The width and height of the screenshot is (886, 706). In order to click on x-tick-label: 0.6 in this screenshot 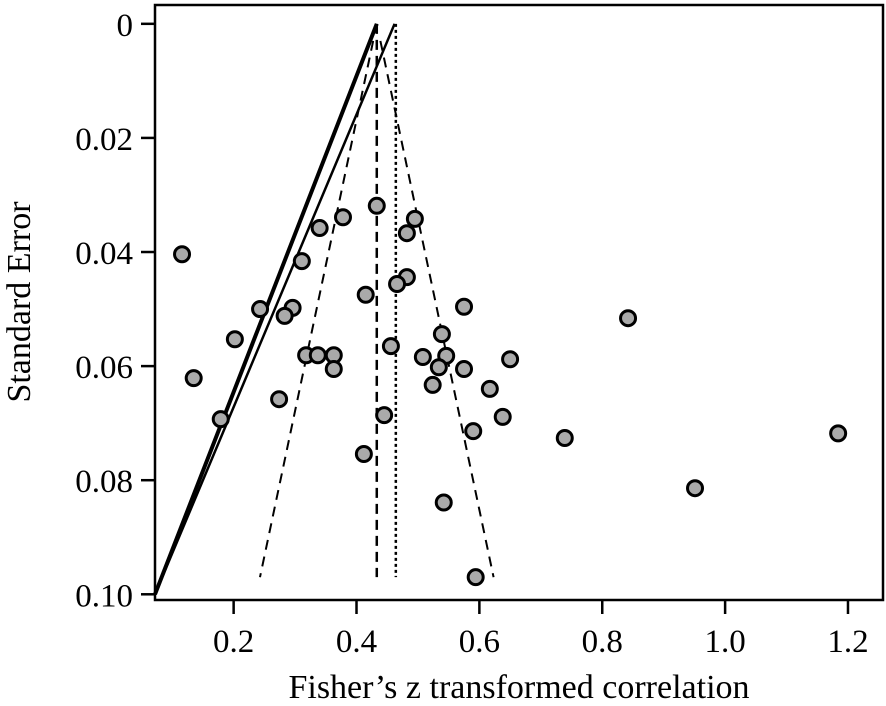, I will do `click(479, 642)`.